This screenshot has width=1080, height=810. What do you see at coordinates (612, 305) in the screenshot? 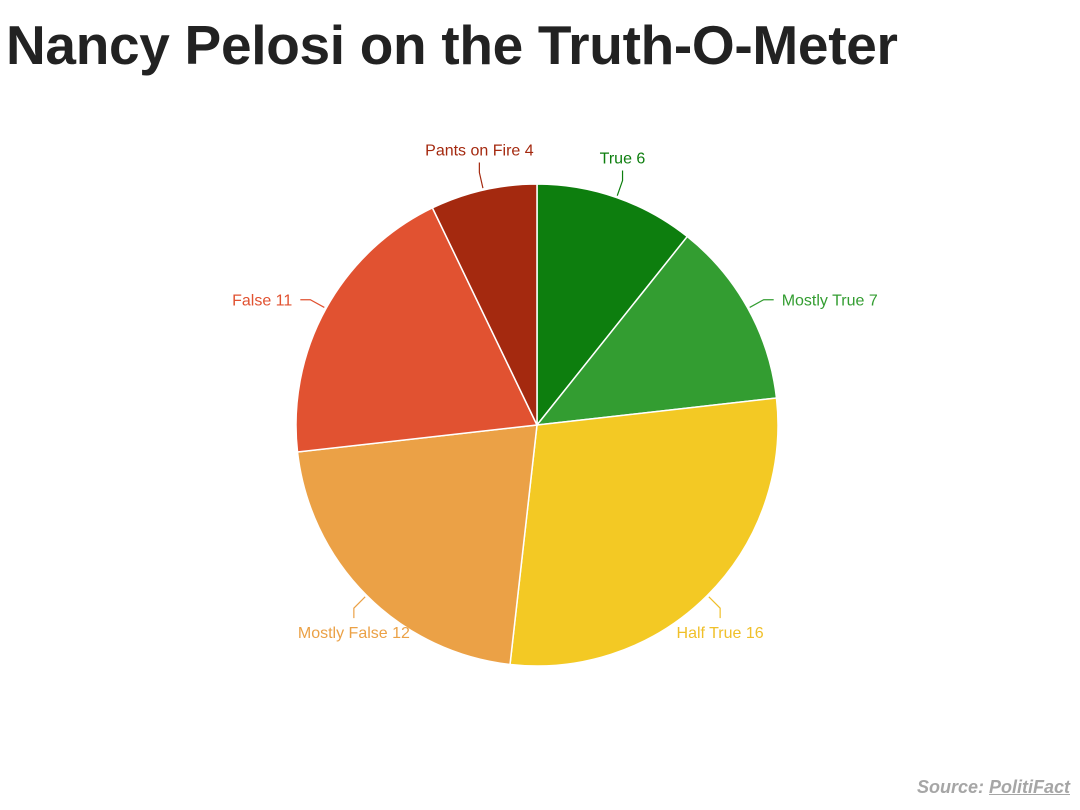
I see `pie-slice-true` at bounding box center [612, 305].